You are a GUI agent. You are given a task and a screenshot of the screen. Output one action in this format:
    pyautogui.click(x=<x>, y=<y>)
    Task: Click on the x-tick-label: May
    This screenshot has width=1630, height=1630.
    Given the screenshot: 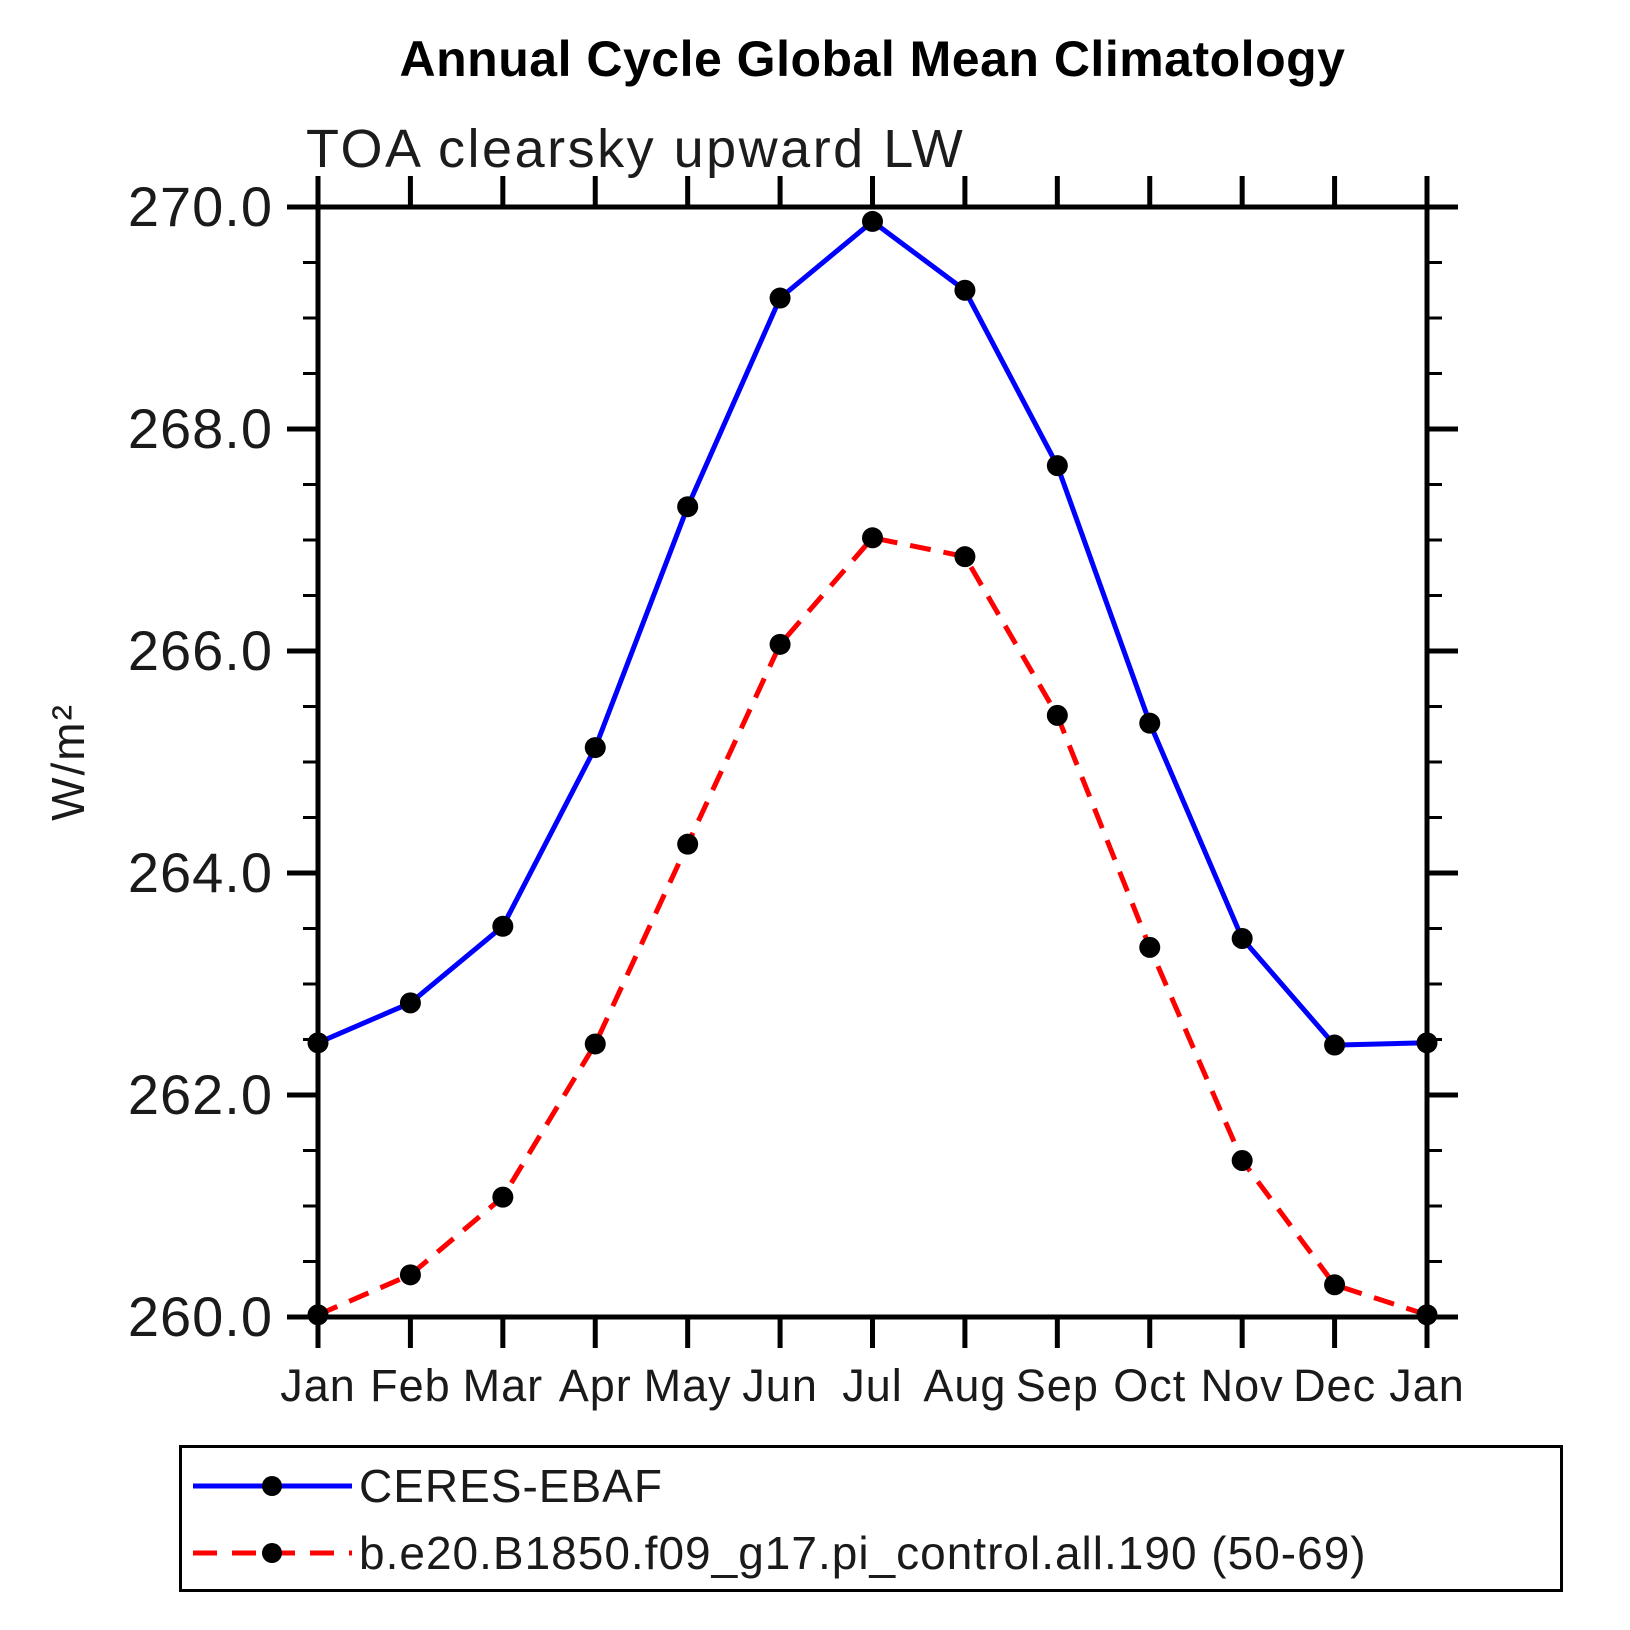 What is the action you would take?
    pyautogui.click(x=688, y=1385)
    